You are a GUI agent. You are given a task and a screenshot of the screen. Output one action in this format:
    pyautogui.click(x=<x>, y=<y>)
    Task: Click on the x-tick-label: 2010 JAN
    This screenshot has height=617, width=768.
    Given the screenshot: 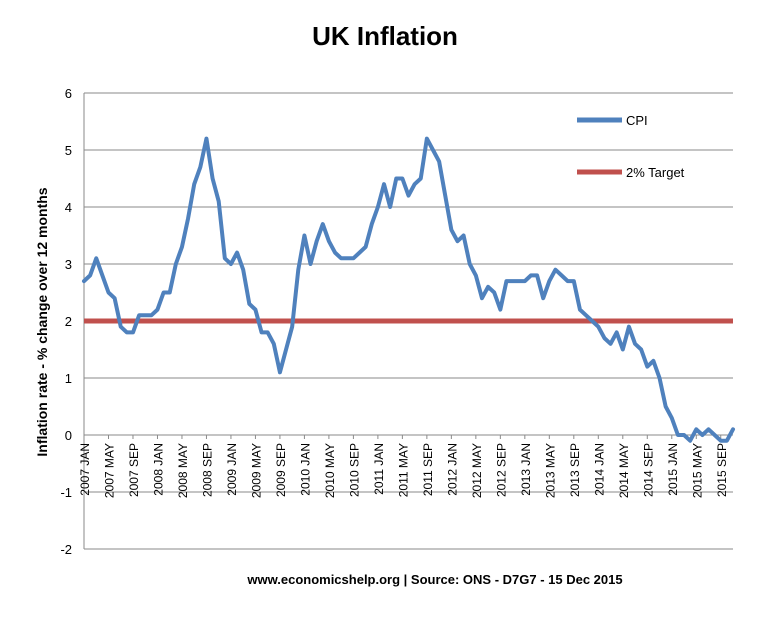 What is the action you would take?
    pyautogui.click(x=305, y=469)
    